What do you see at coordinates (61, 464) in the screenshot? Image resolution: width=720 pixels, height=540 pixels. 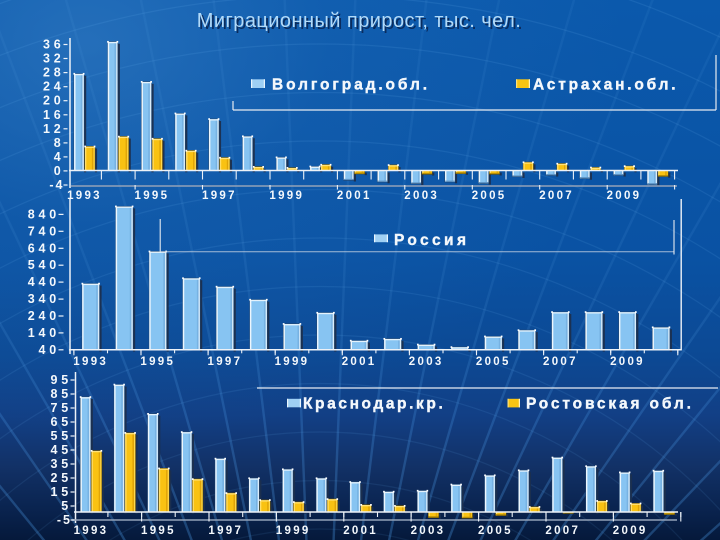 I see `svg-text: 35` at bounding box center [61, 464].